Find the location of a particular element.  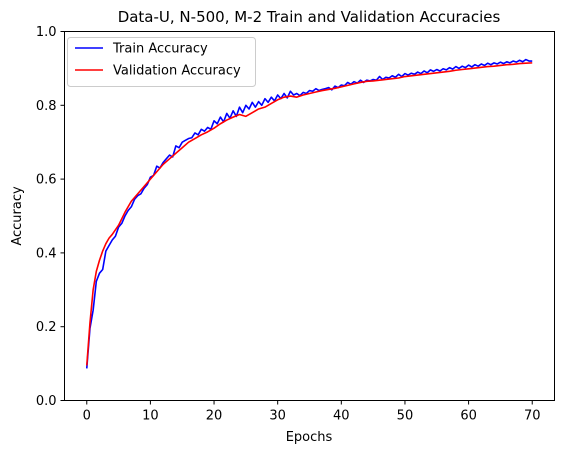

x-tick-label: 50 is located at coordinates (405, 416).